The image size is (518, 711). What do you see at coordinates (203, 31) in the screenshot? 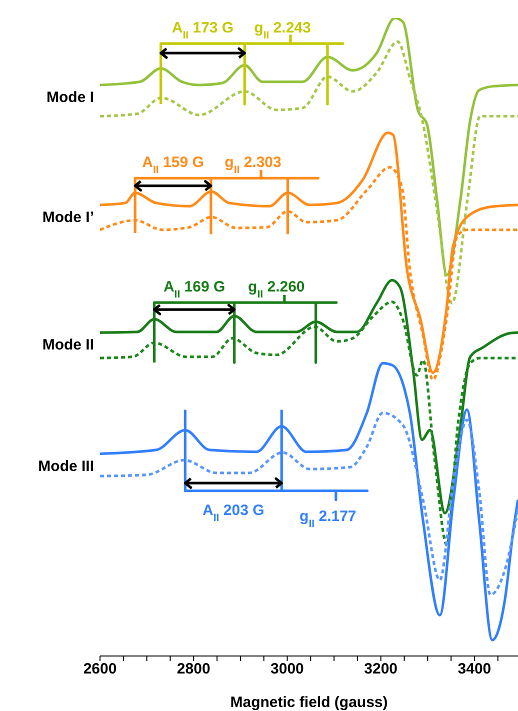
I see `annotation: A$_{II}$ 173 G` at bounding box center [203, 31].